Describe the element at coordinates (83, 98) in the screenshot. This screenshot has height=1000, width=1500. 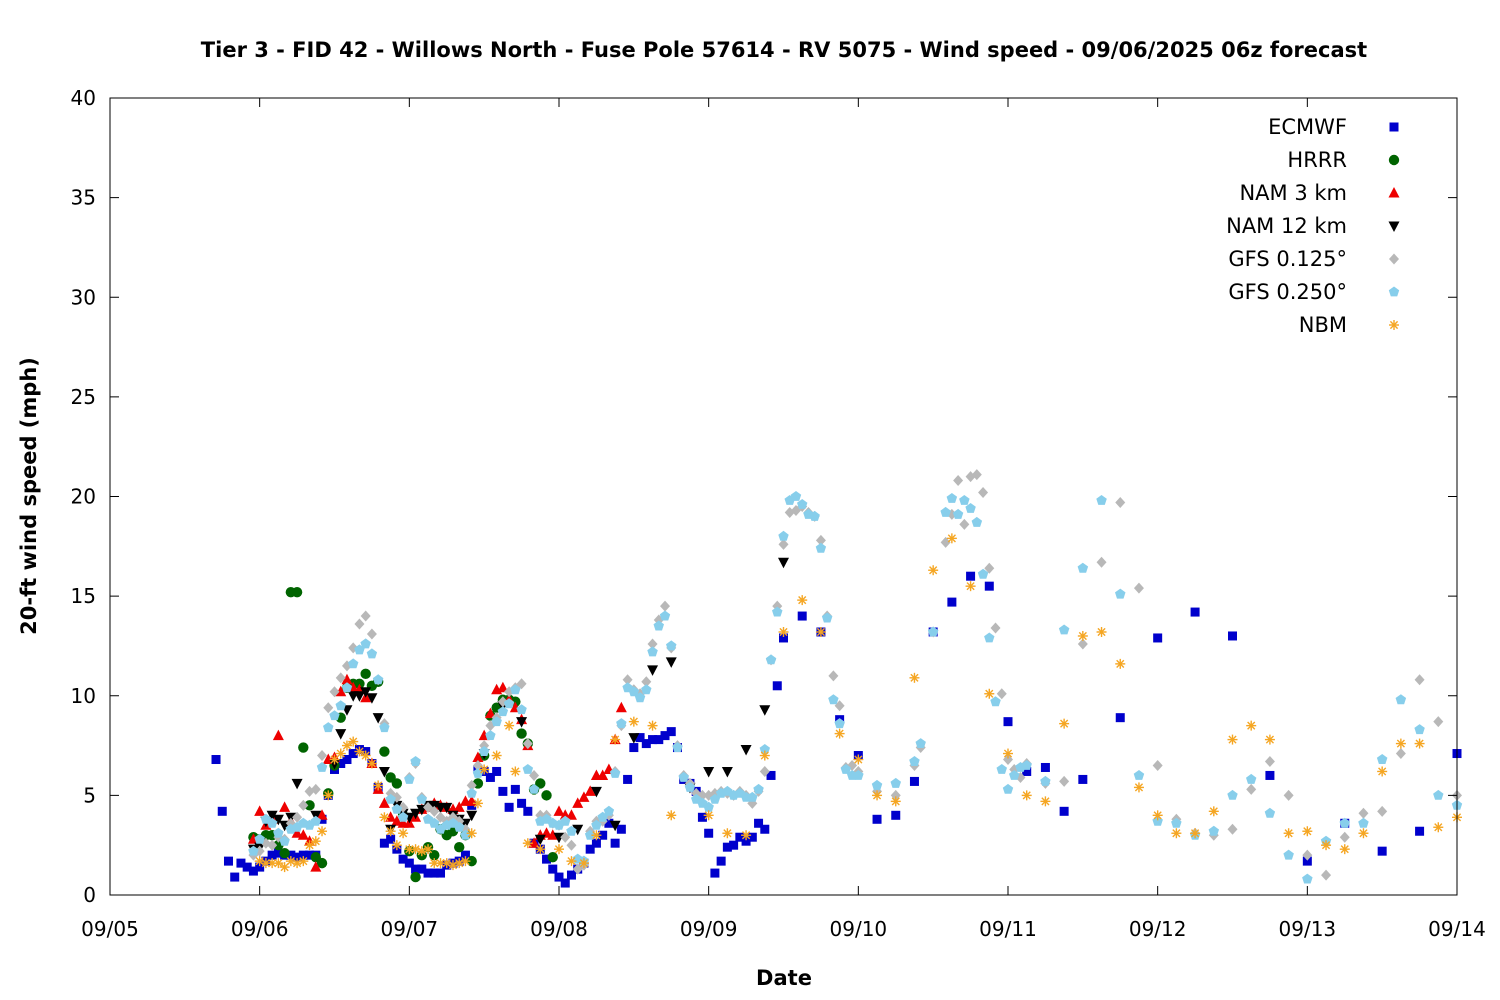
I see `y-tick-label: 40` at that location.